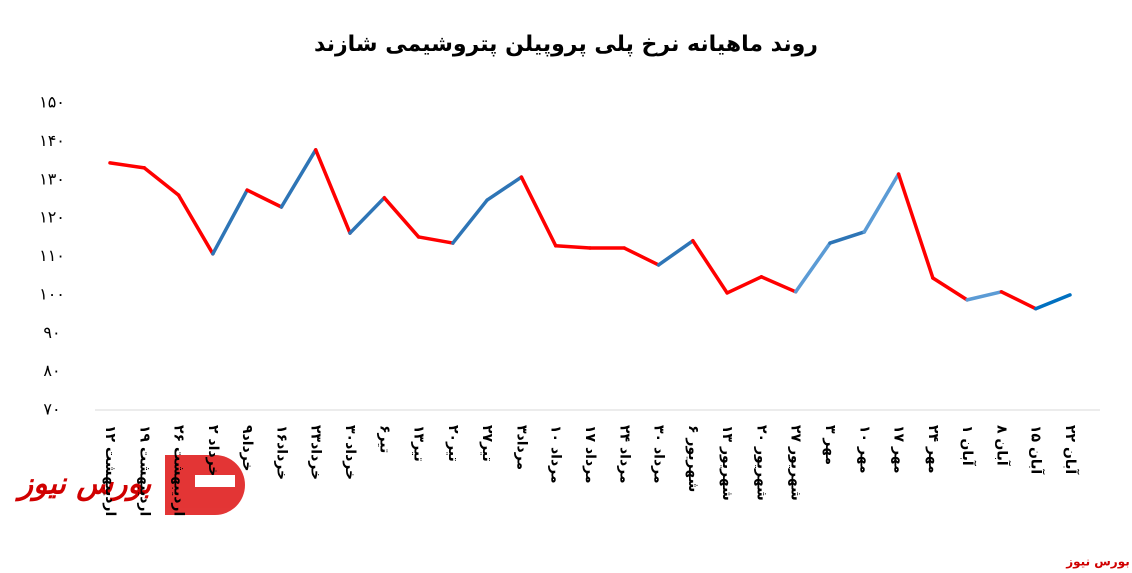 The width and height of the screenshot is (1132, 573). I want to click on watermark-text: بورس نیوز, so click(83, 484).